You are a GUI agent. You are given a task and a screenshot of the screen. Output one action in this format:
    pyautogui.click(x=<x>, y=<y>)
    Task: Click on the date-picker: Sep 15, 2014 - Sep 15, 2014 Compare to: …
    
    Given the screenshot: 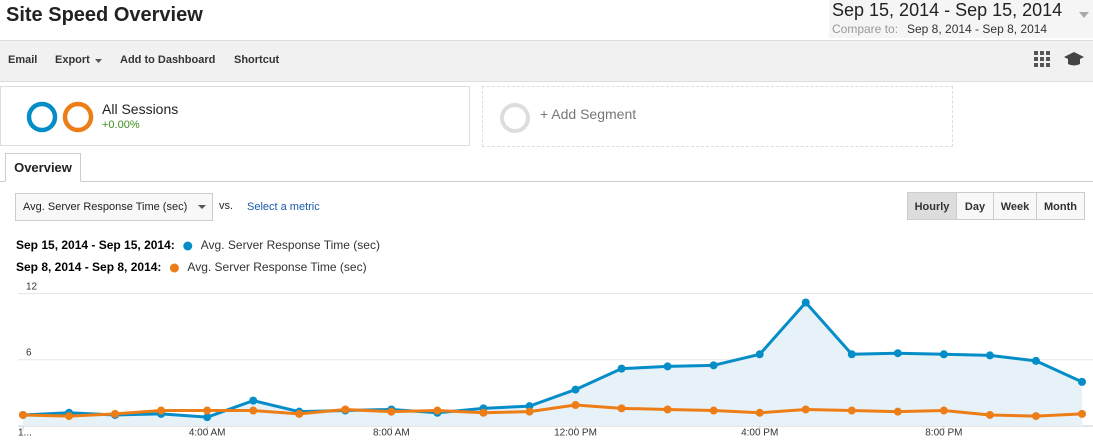 What is the action you would take?
    pyautogui.click(x=961, y=19)
    